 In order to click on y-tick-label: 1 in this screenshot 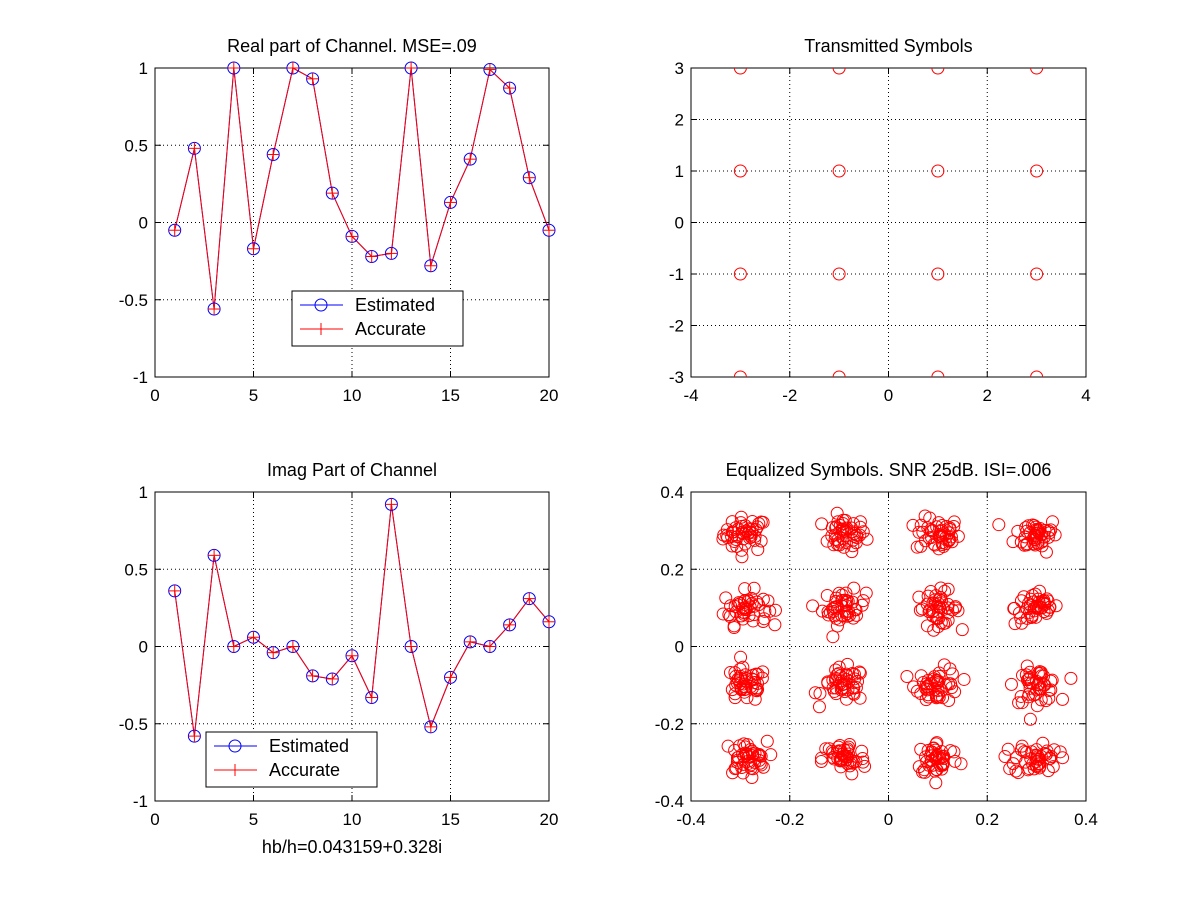, I will do `click(143, 68)`.